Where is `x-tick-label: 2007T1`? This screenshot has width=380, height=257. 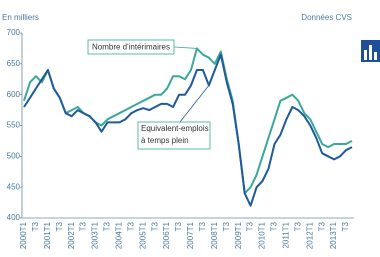
x-tick-label: 2007T1 is located at coordinates (190, 235).